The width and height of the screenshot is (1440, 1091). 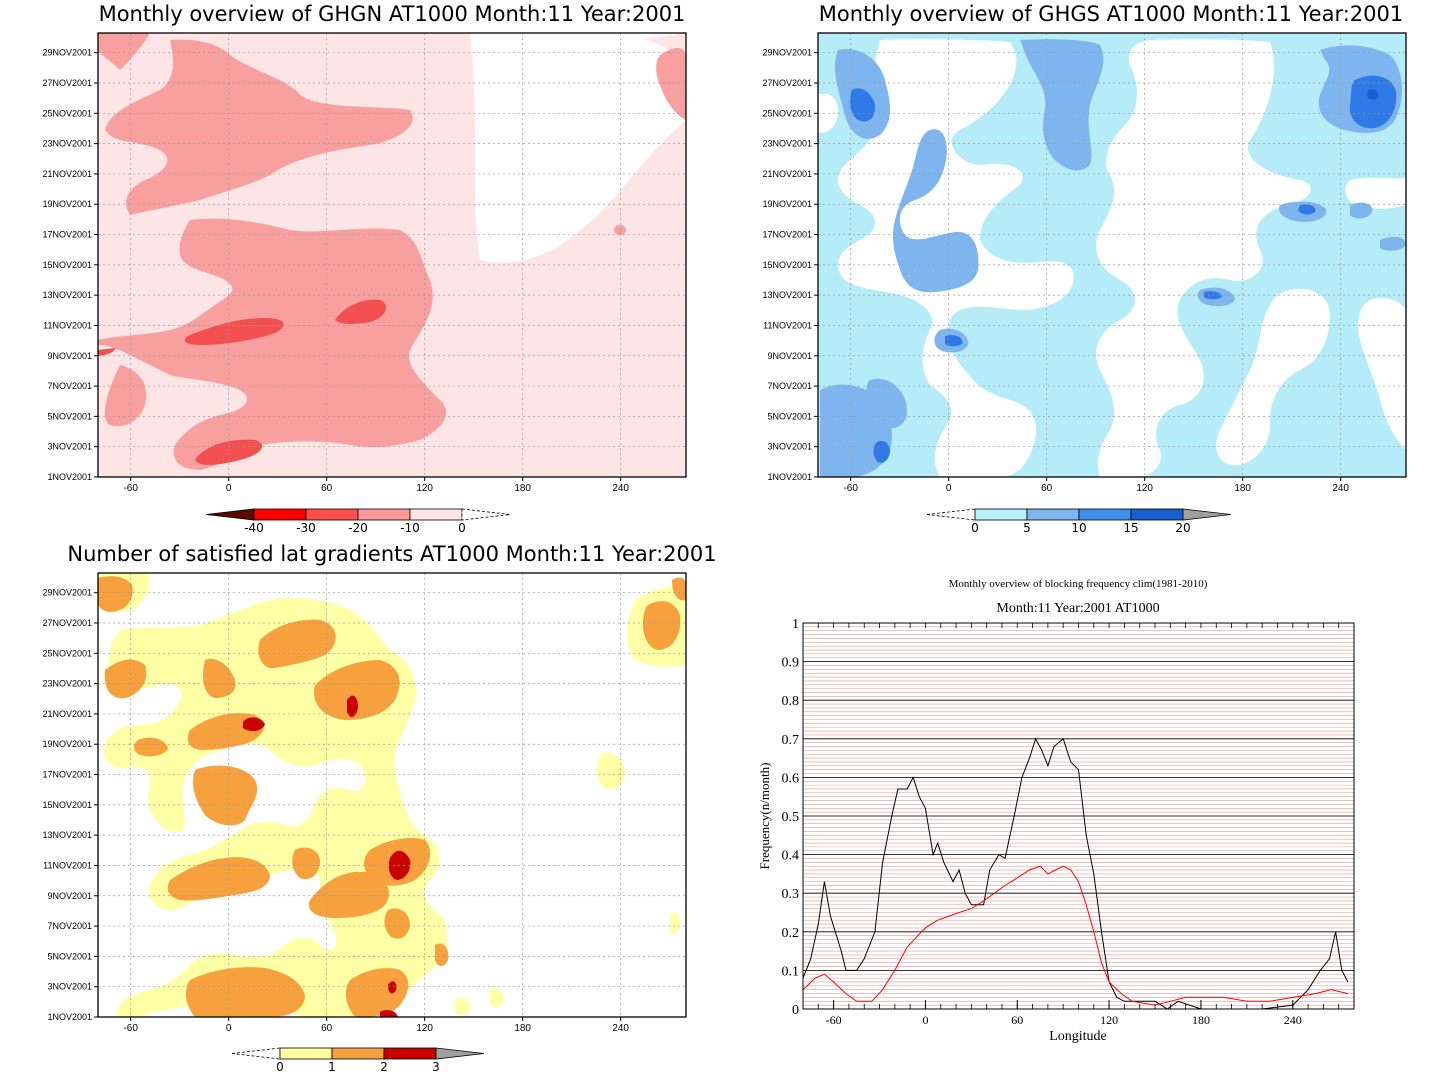 What do you see at coordinates (1109, 1020) in the screenshot?
I see `x-tick-label: 120` at bounding box center [1109, 1020].